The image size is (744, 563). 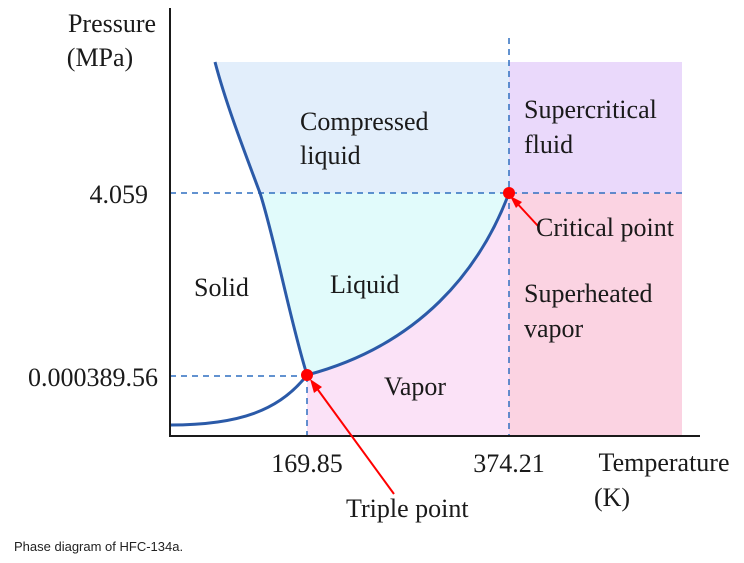 What do you see at coordinates (509, 193) in the screenshot?
I see `critical-point-marker` at bounding box center [509, 193].